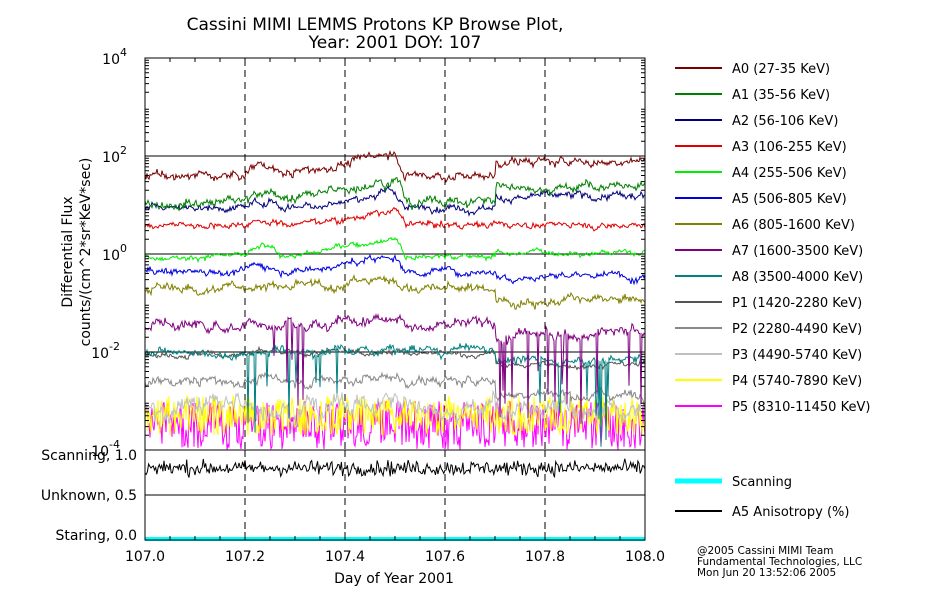 This screenshot has width=950, height=600. I want to click on y-tick-label: 10⁰, so click(114, 253).